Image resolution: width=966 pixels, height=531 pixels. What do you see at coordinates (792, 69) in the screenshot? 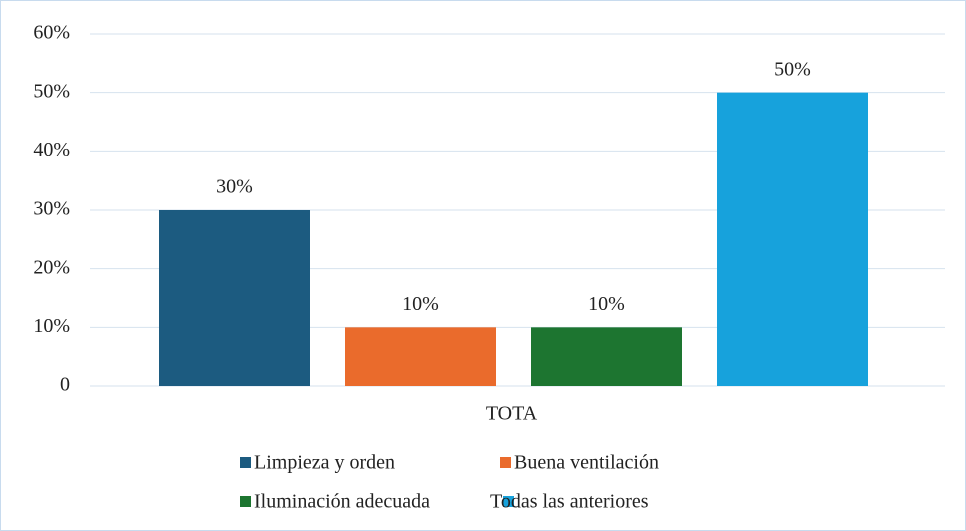
I see `data-label: 50%` at bounding box center [792, 69].